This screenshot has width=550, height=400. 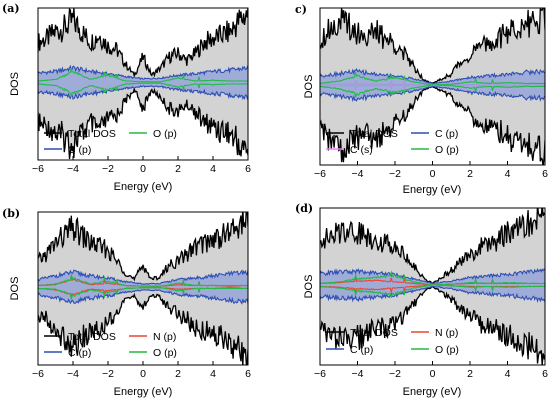 I want to click on panel-label: (b), so click(x=11, y=213).